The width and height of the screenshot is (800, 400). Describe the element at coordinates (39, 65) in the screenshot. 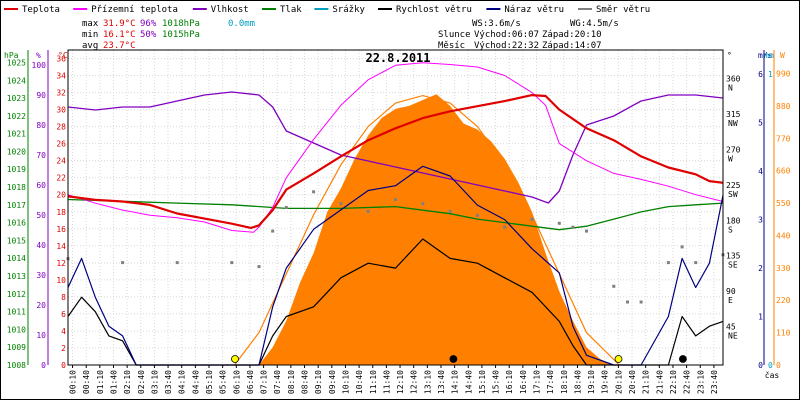

I see `hum-tick-label: 100` at that location.